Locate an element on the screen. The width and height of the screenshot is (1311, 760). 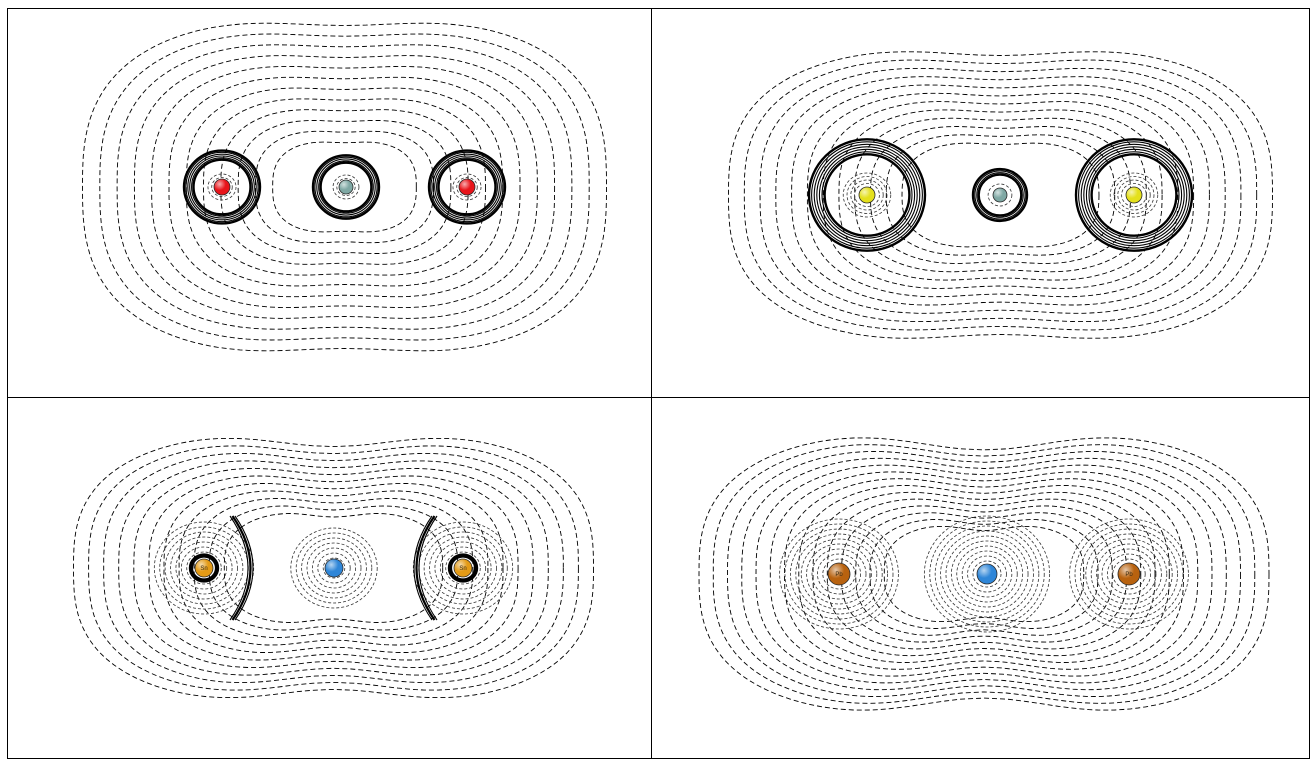
atom-terminal: Pb is located at coordinates (839, 574).